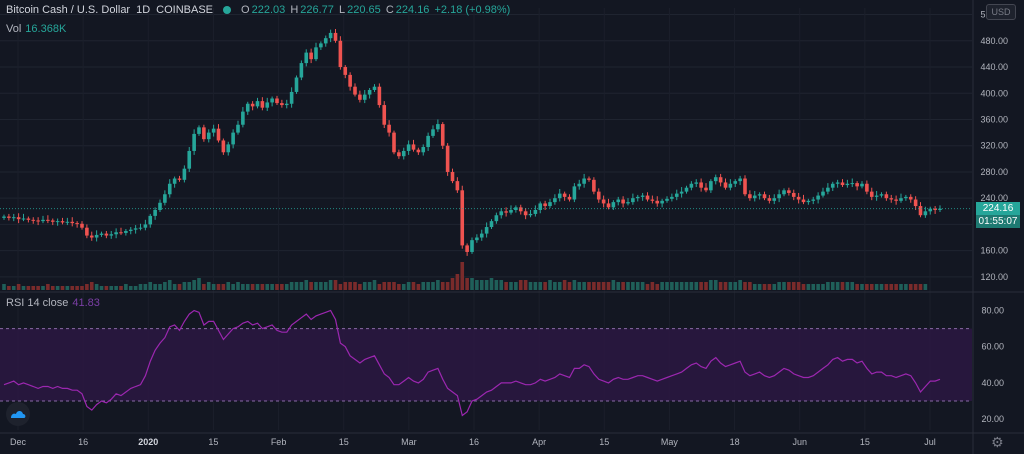  Describe the element at coordinates (472, 10) in the screenshot. I see `change-value: +2.18 (+0.98%)` at that location.